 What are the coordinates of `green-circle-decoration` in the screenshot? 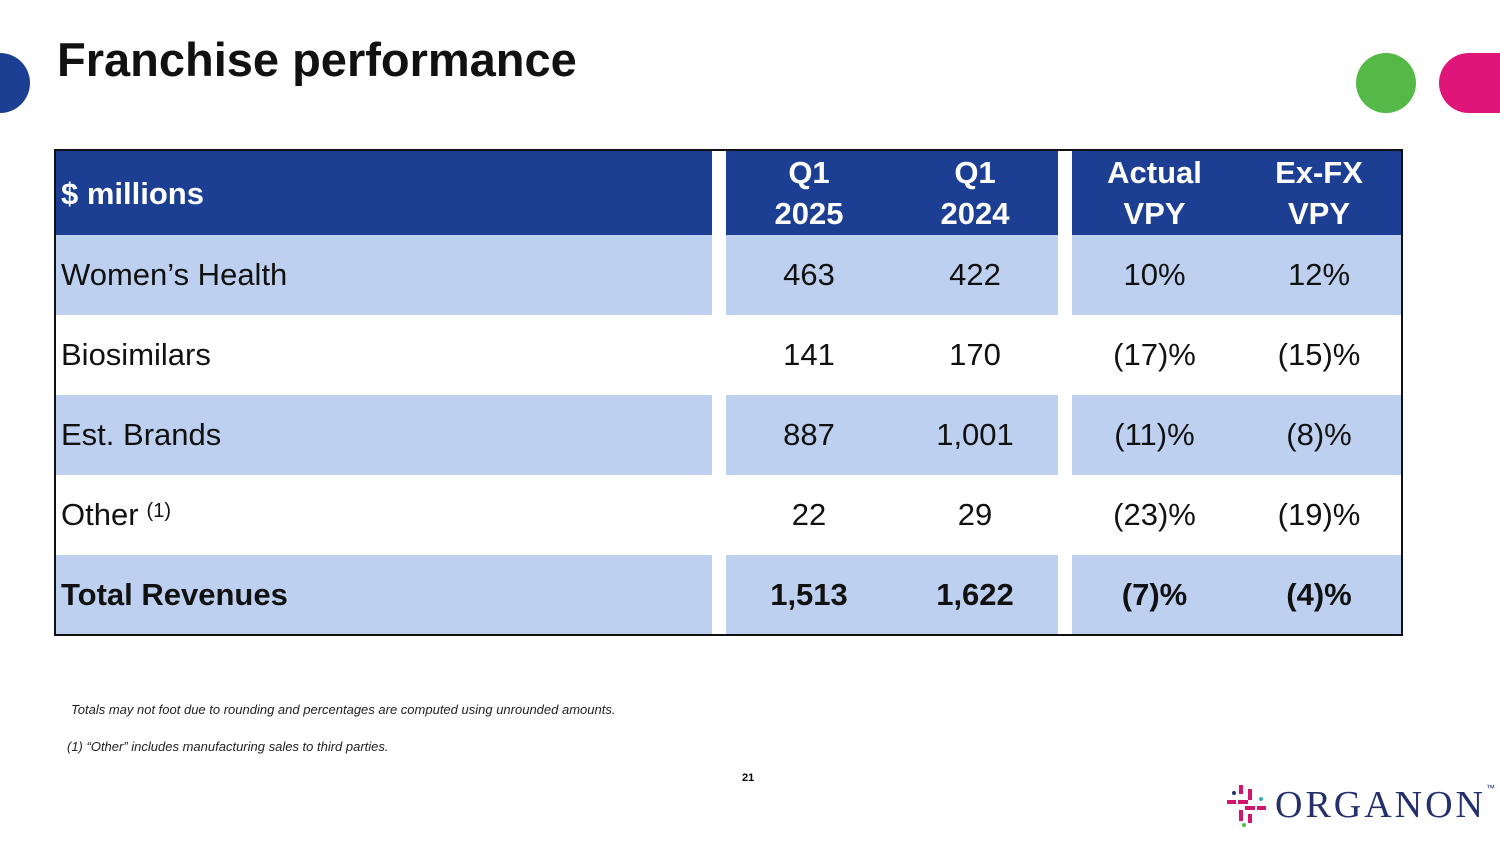 It's located at (1386, 83).